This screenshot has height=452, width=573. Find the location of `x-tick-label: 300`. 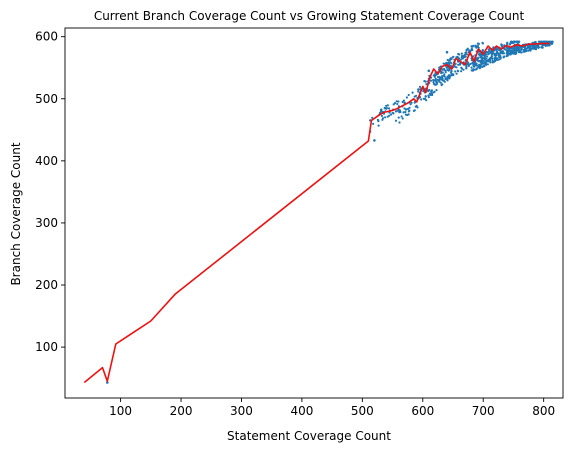

x-tick-label: 300 is located at coordinates (241, 411).